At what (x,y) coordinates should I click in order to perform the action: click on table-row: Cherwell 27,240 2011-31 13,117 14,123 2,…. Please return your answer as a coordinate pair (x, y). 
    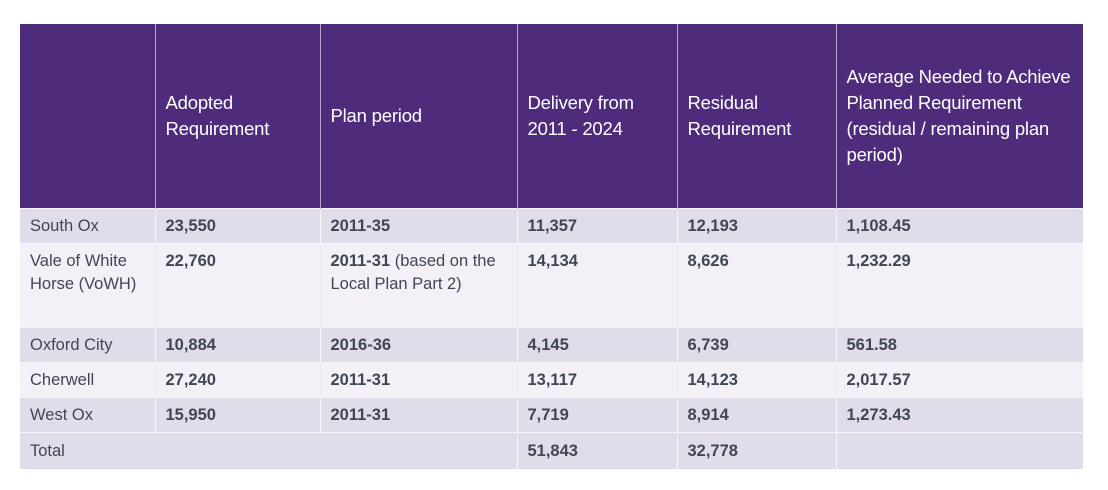
    Looking at the image, I should click on (551, 380).